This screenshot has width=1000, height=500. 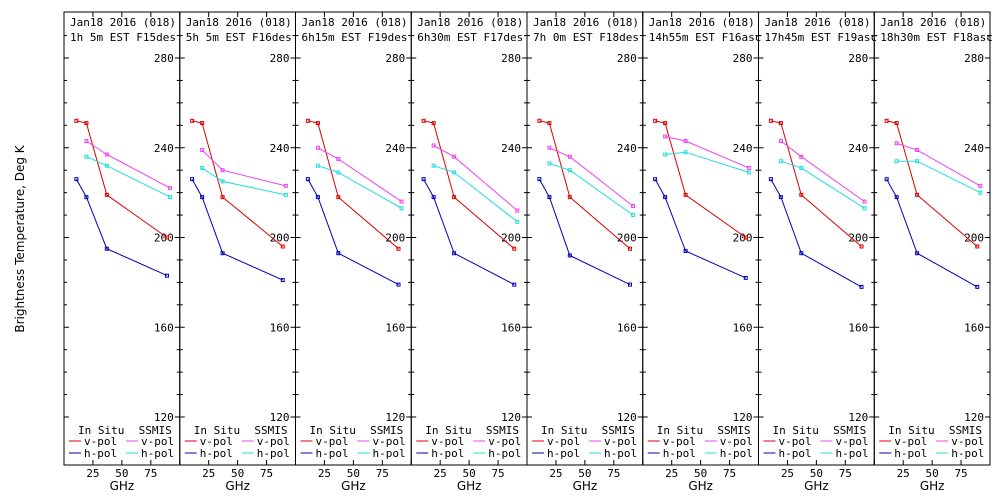 What do you see at coordinates (243, 168) in the screenshot?
I see `series-line-ssmis-vpol` at bounding box center [243, 168].